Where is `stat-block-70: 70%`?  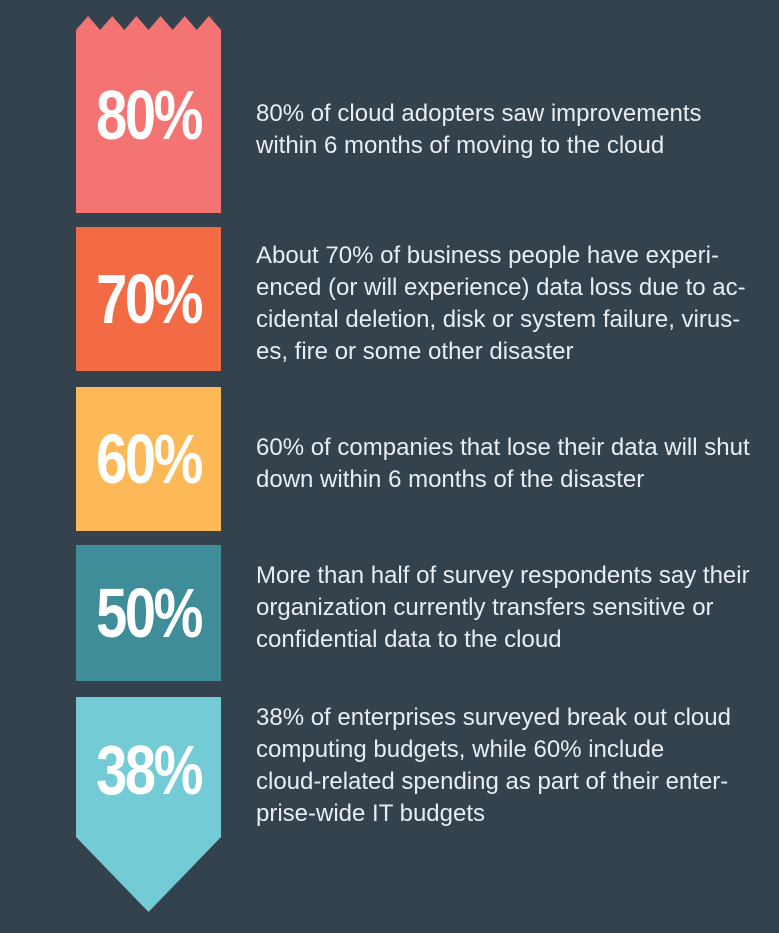
stat-block-70: 70% is located at coordinates (148, 299).